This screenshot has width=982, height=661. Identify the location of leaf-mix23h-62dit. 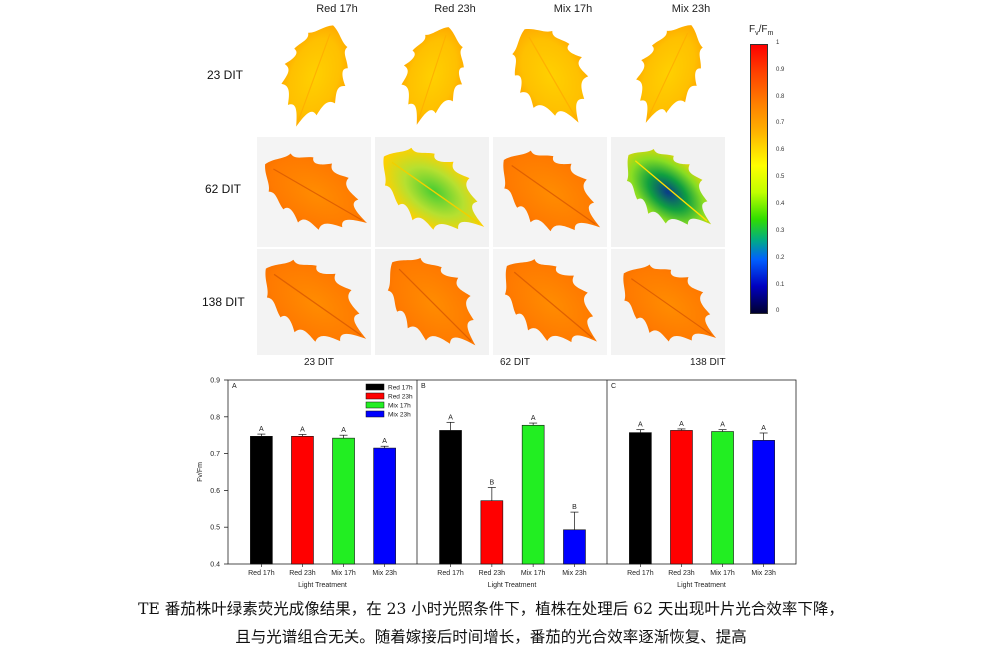
(669, 190).